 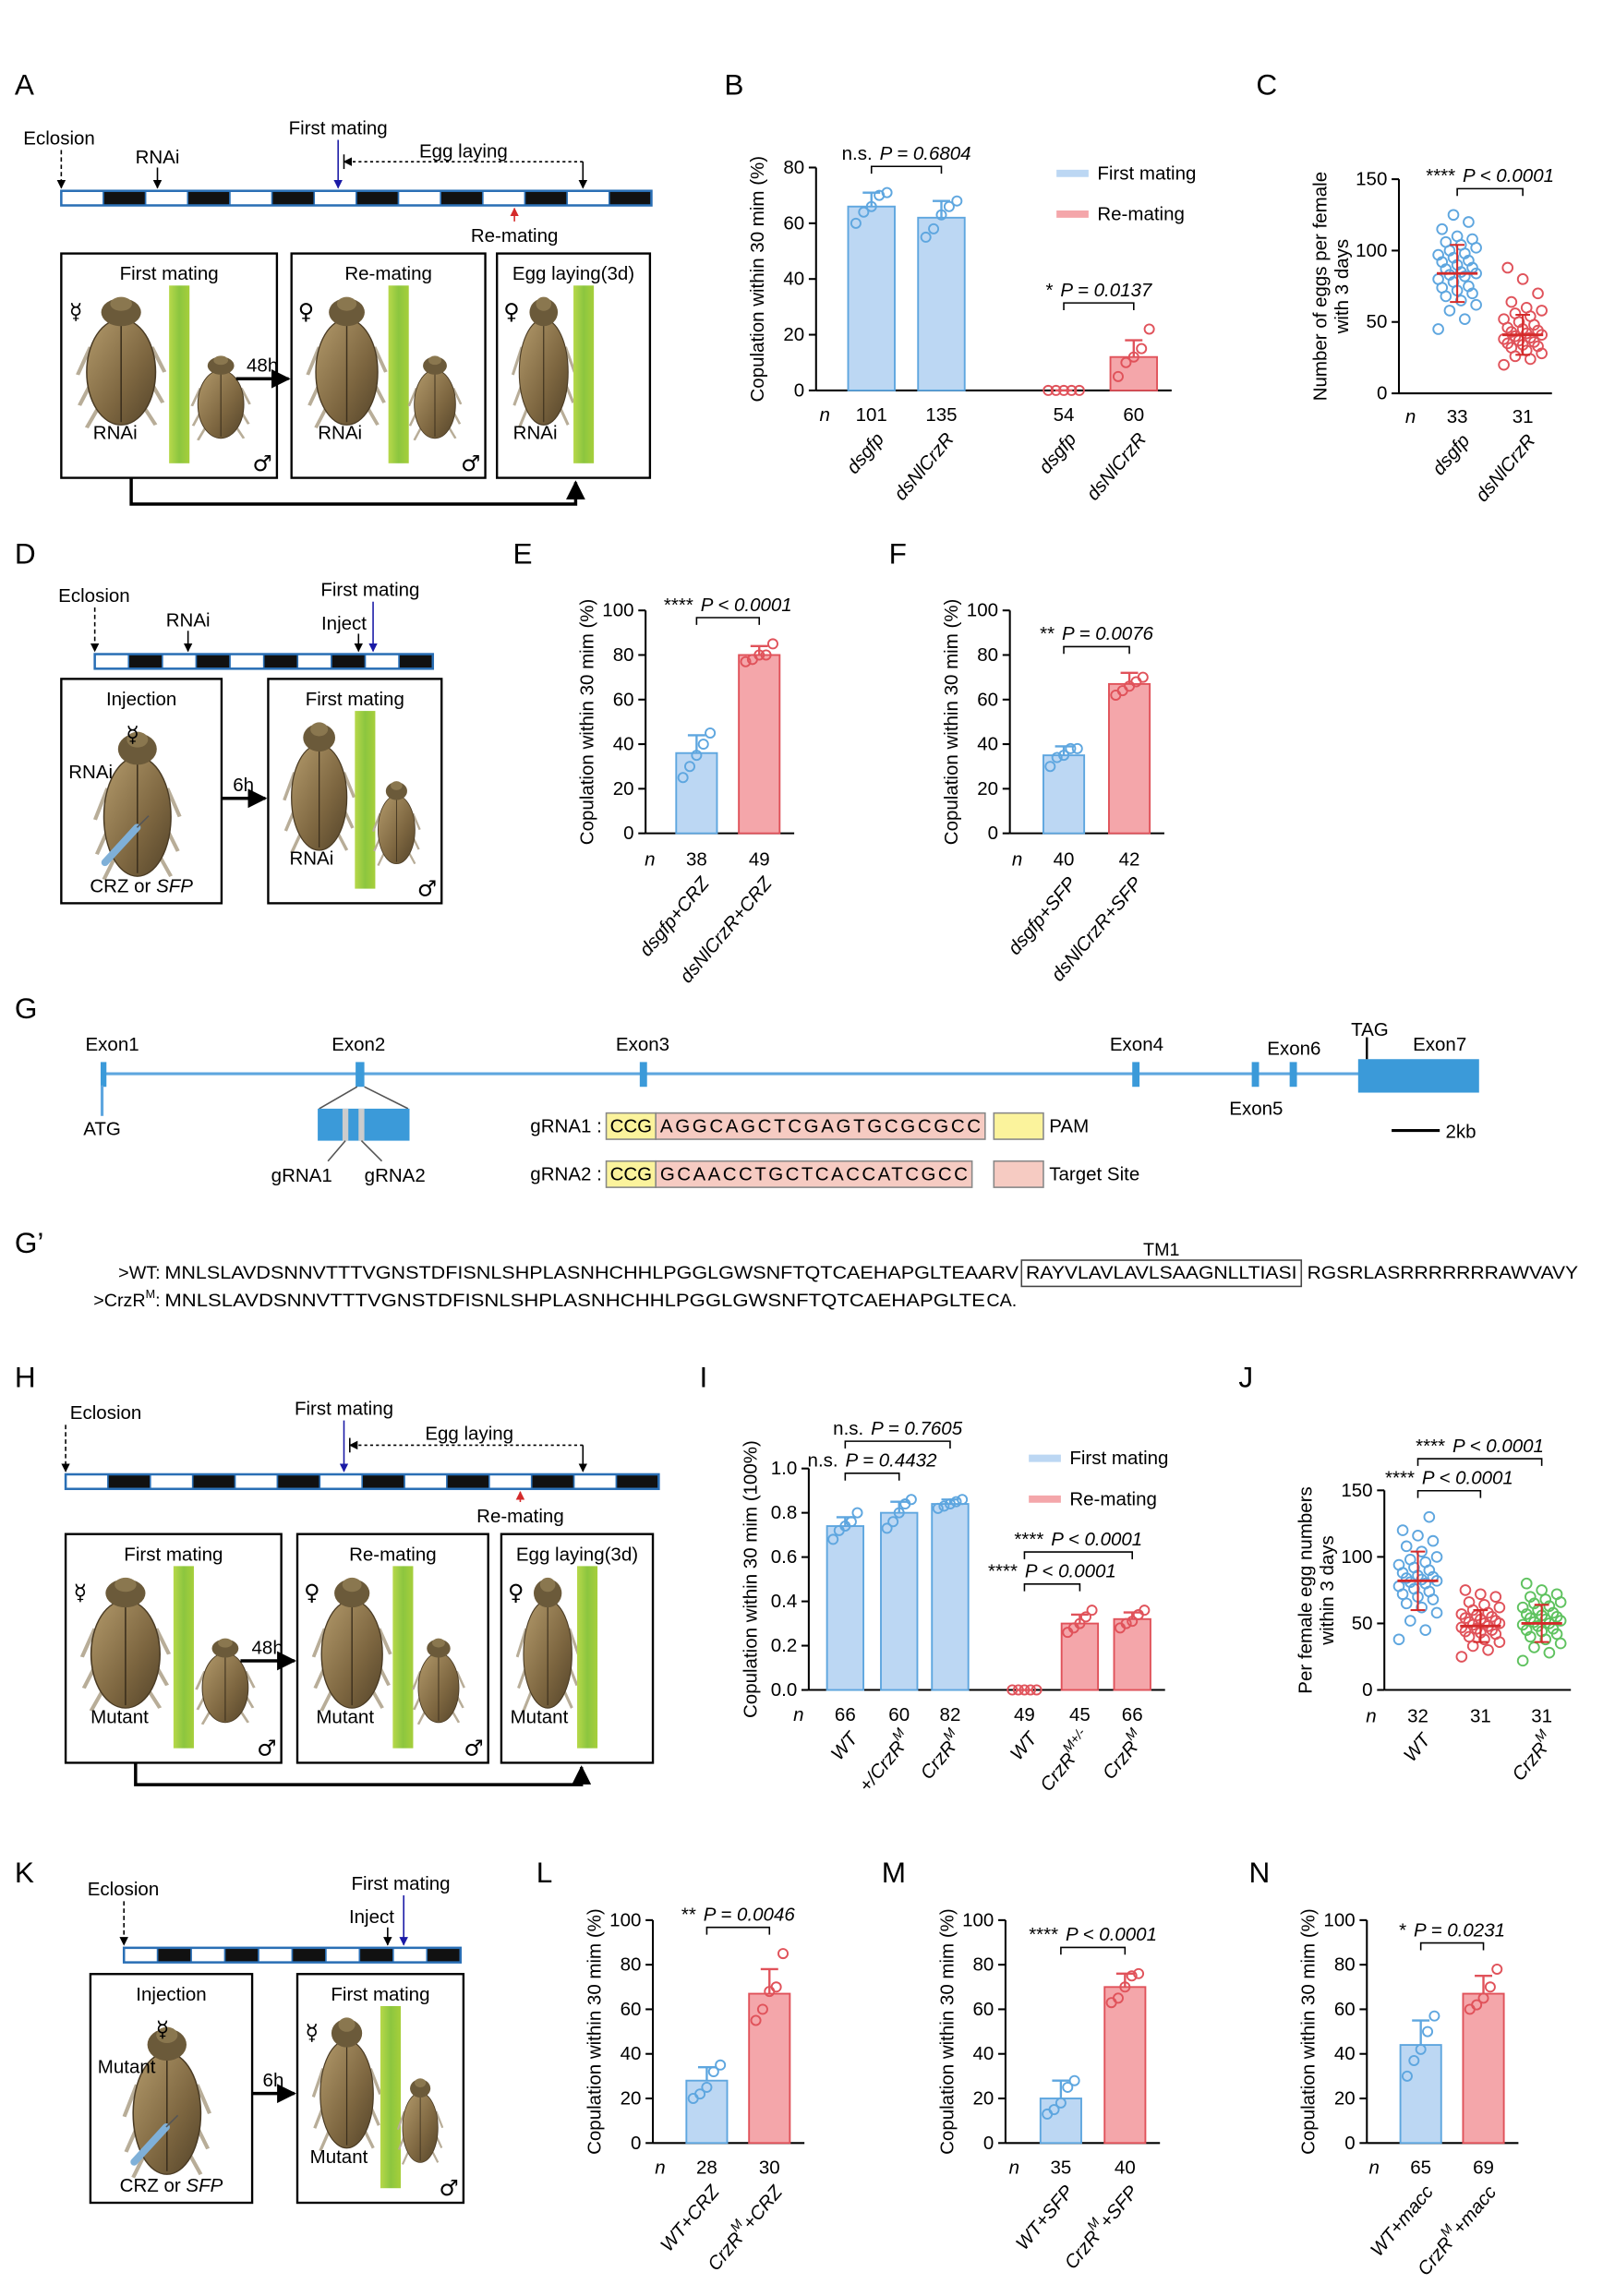 What do you see at coordinates (1064, 415) in the screenshot?
I see `n-value: 54` at bounding box center [1064, 415].